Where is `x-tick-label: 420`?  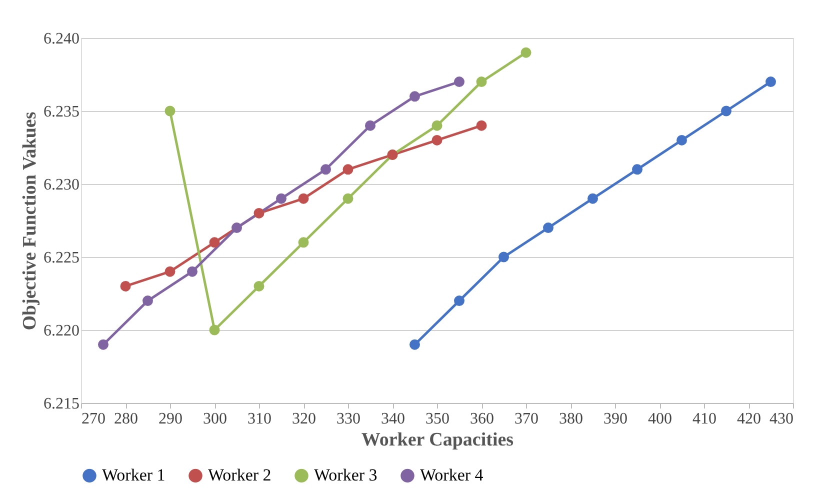
x-tick-label: 420 is located at coordinates (749, 419).